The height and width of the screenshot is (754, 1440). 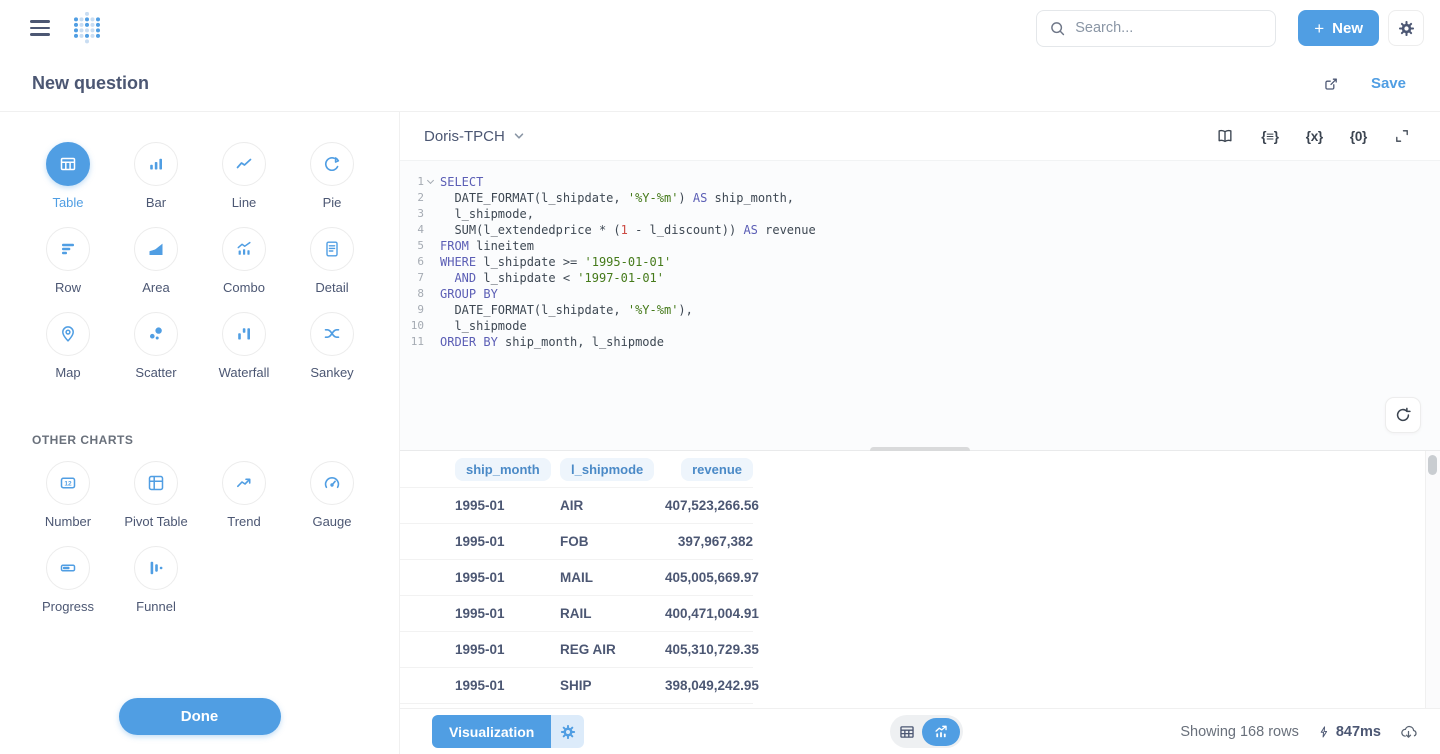 What do you see at coordinates (430, 182) in the screenshot?
I see `fold-caret-icon` at bounding box center [430, 182].